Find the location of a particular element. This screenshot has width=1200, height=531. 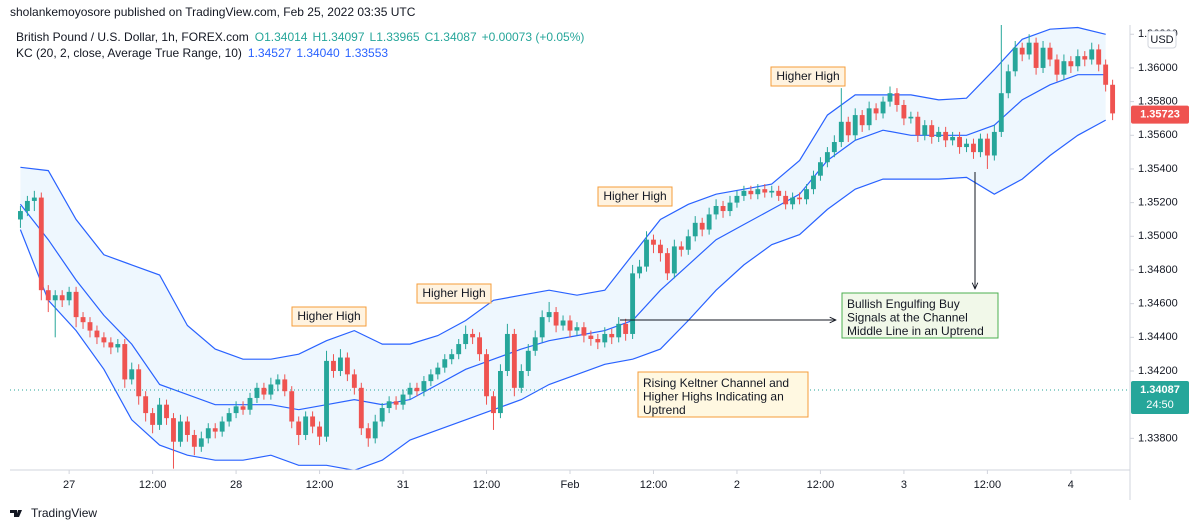

legend-close: C1.34087 is located at coordinates (451, 37).